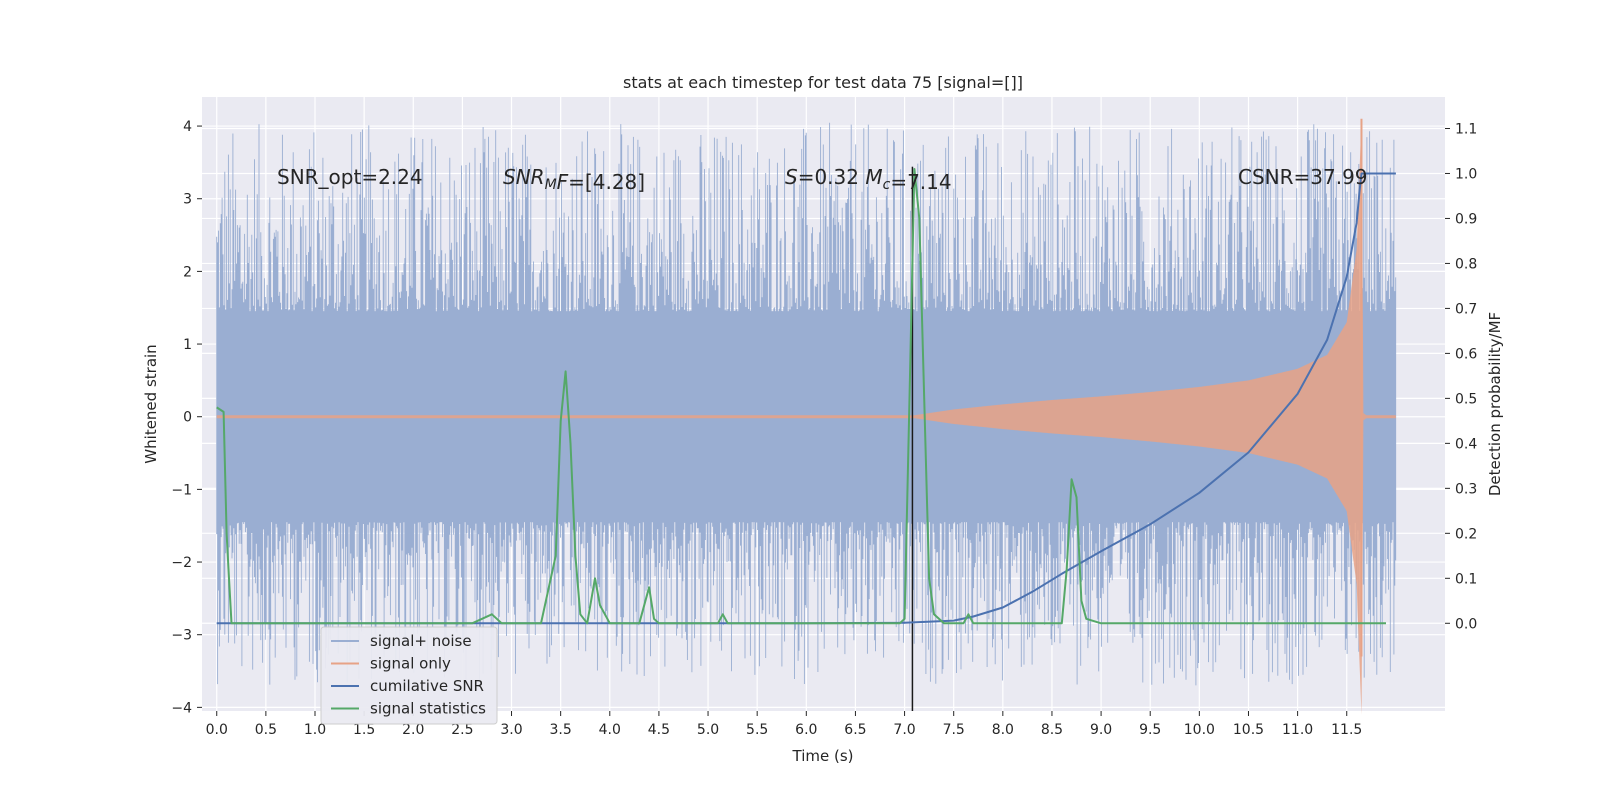 The height and width of the screenshot is (804, 1600). I want to click on y2-tick-label: 0.8, so click(1466, 264).